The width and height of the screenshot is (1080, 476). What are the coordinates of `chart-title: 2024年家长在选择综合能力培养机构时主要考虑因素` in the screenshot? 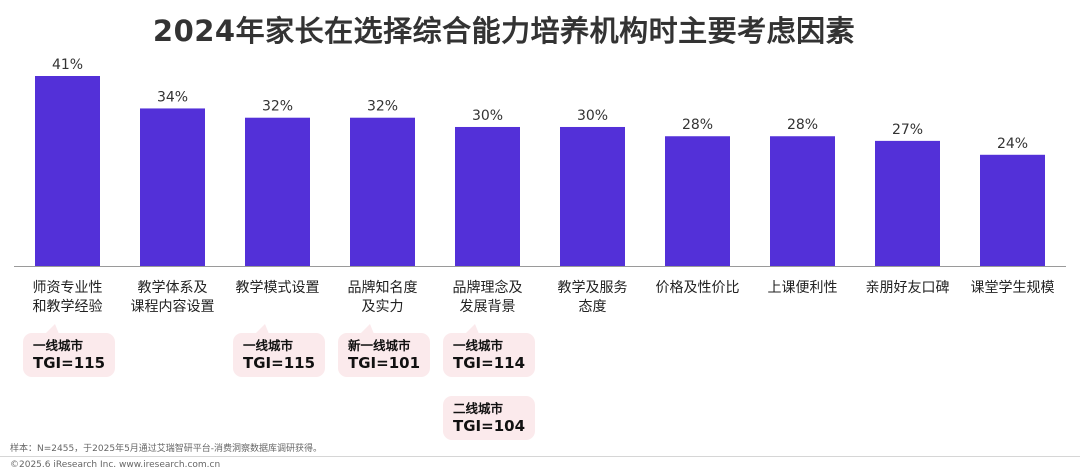 It's located at (504, 31).